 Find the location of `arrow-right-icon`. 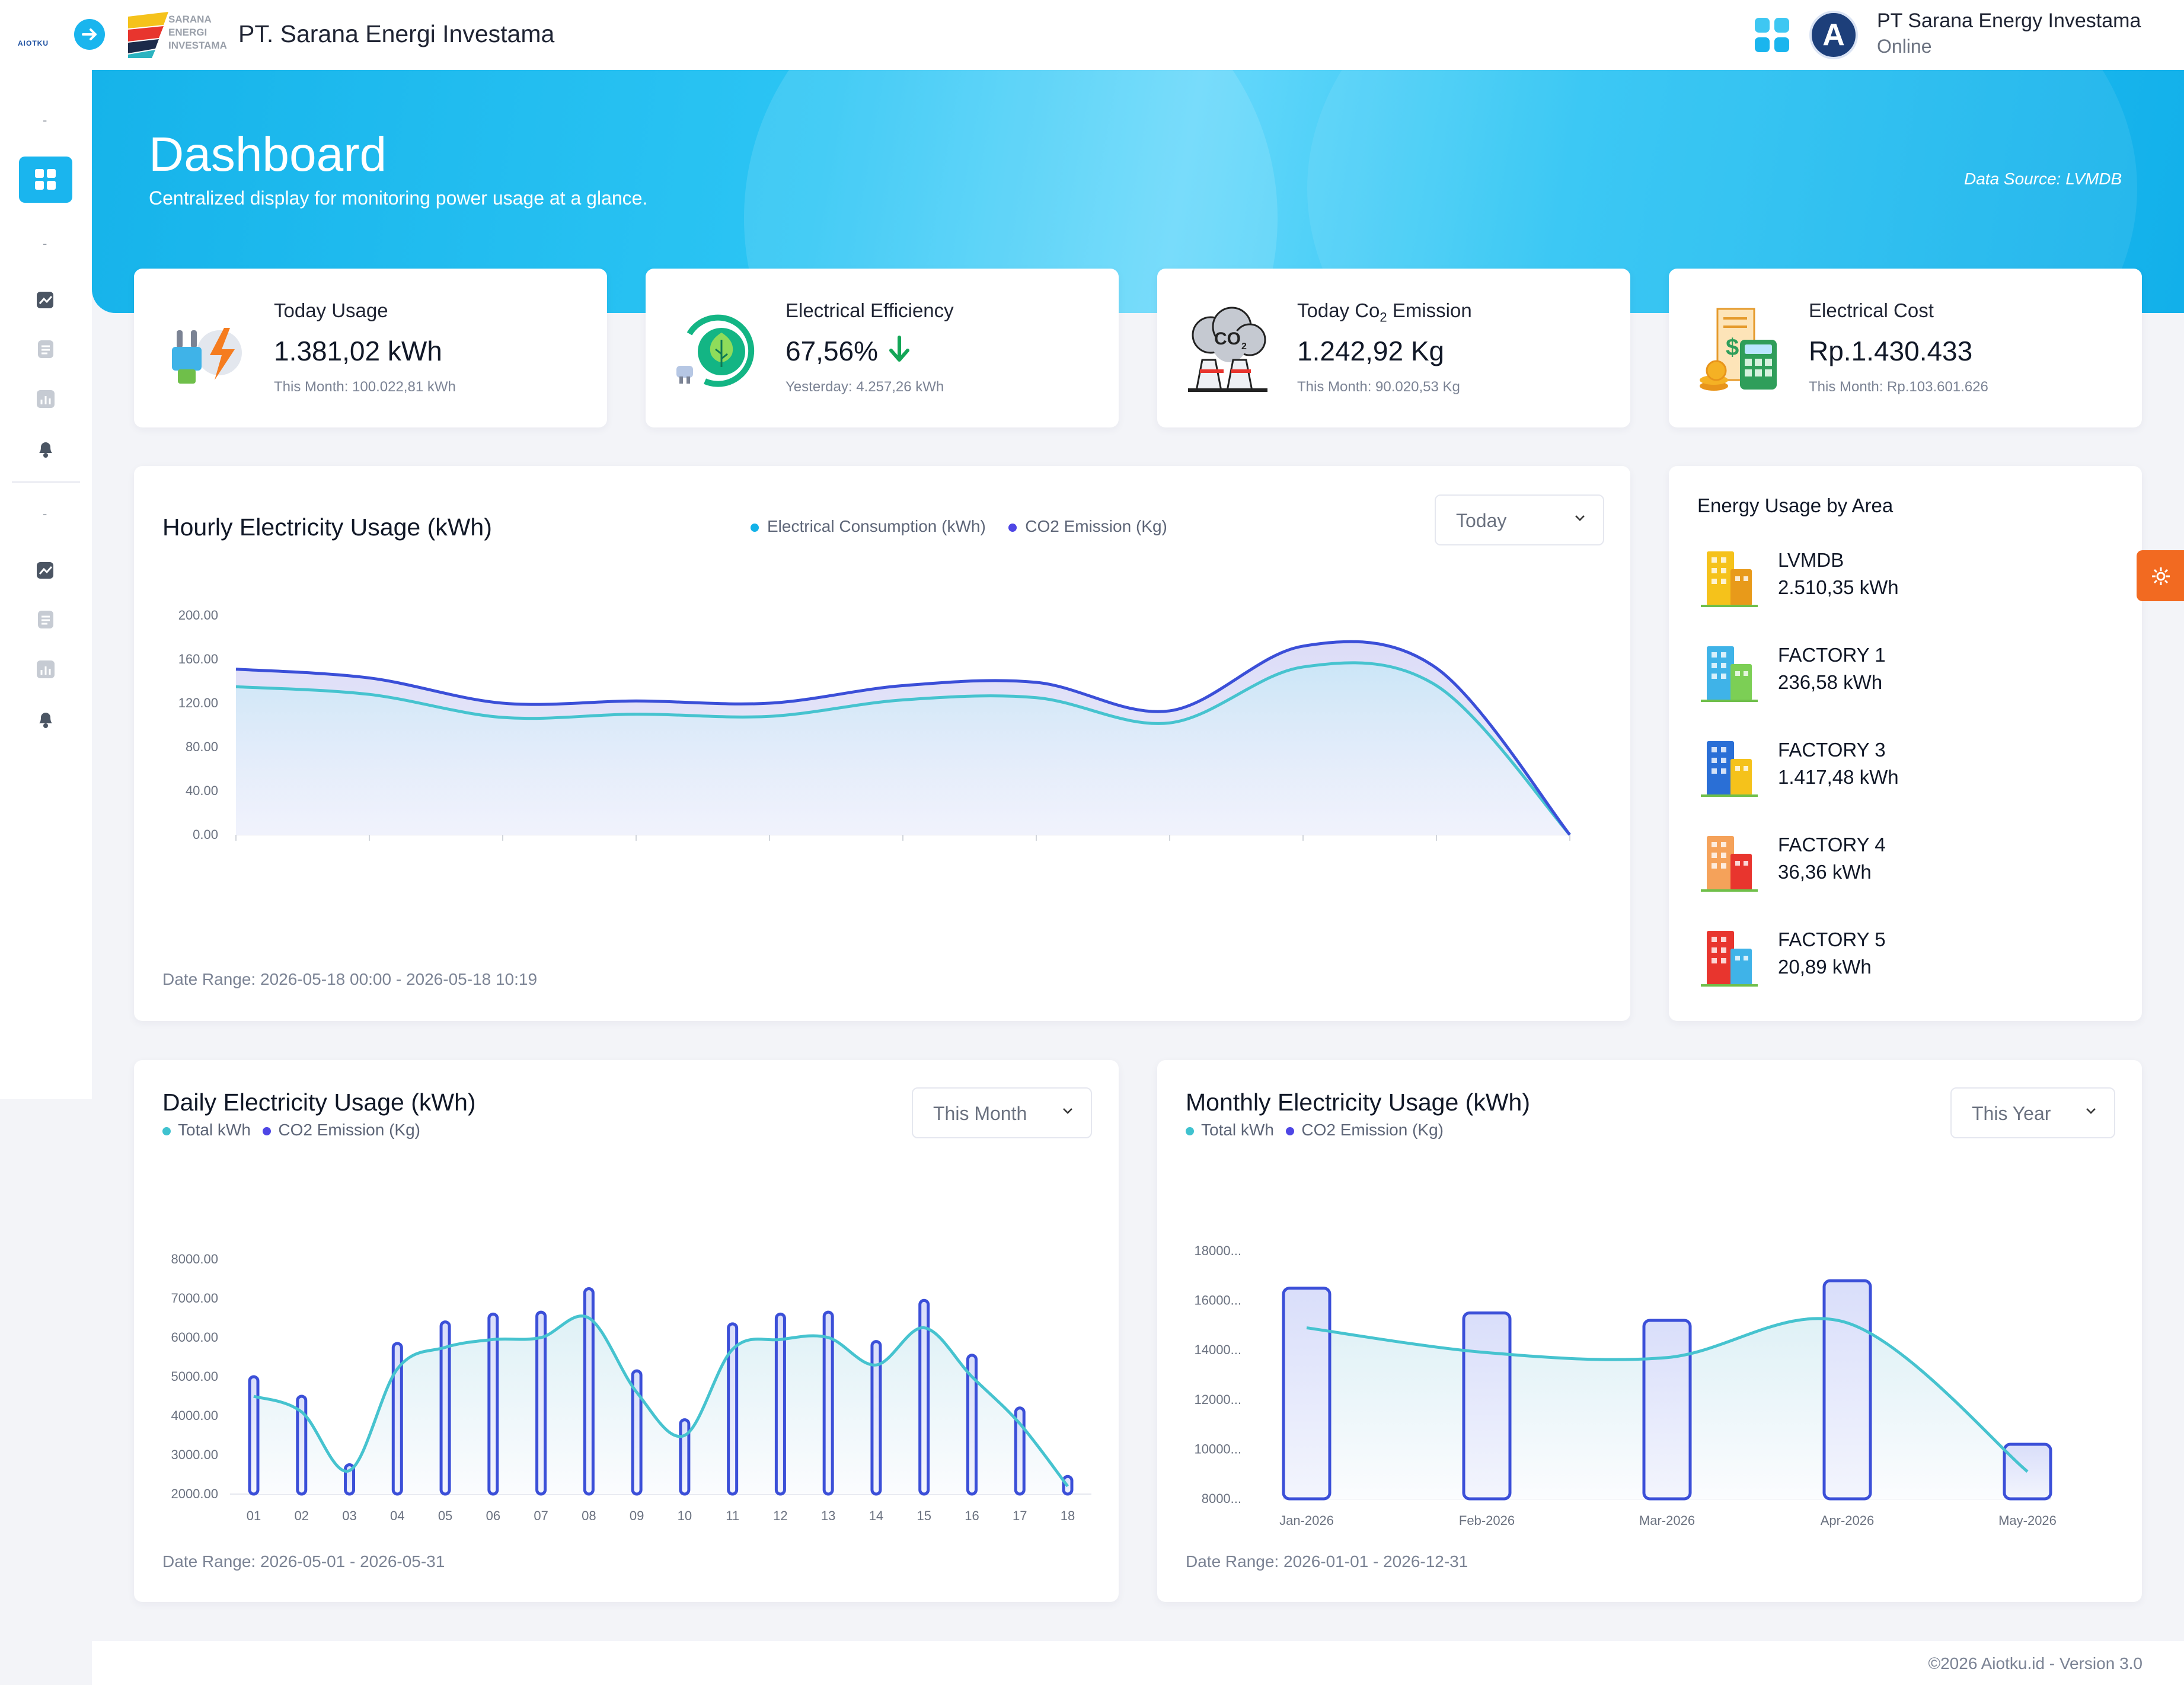

arrow-right-icon is located at coordinates (90, 34).